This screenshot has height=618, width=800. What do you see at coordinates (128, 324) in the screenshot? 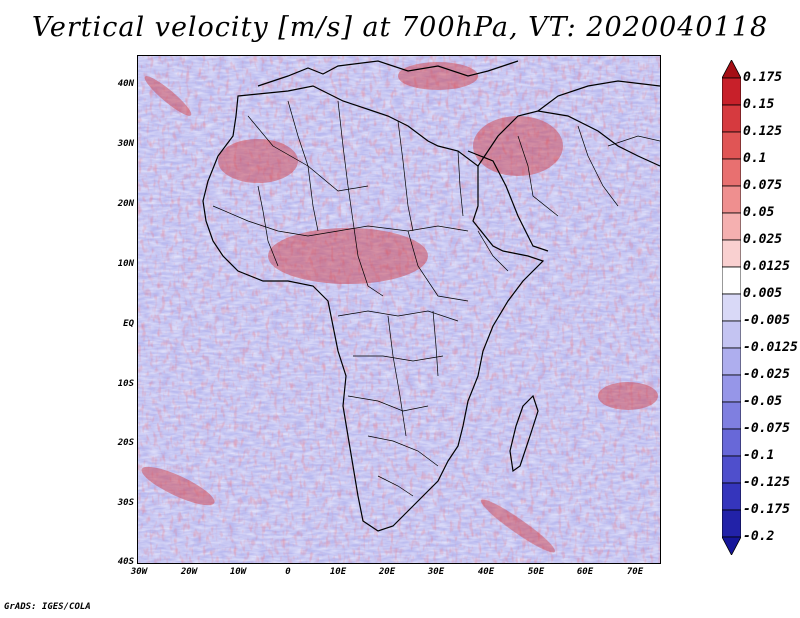
I see `lat-label-eq: EQ` at bounding box center [128, 324].